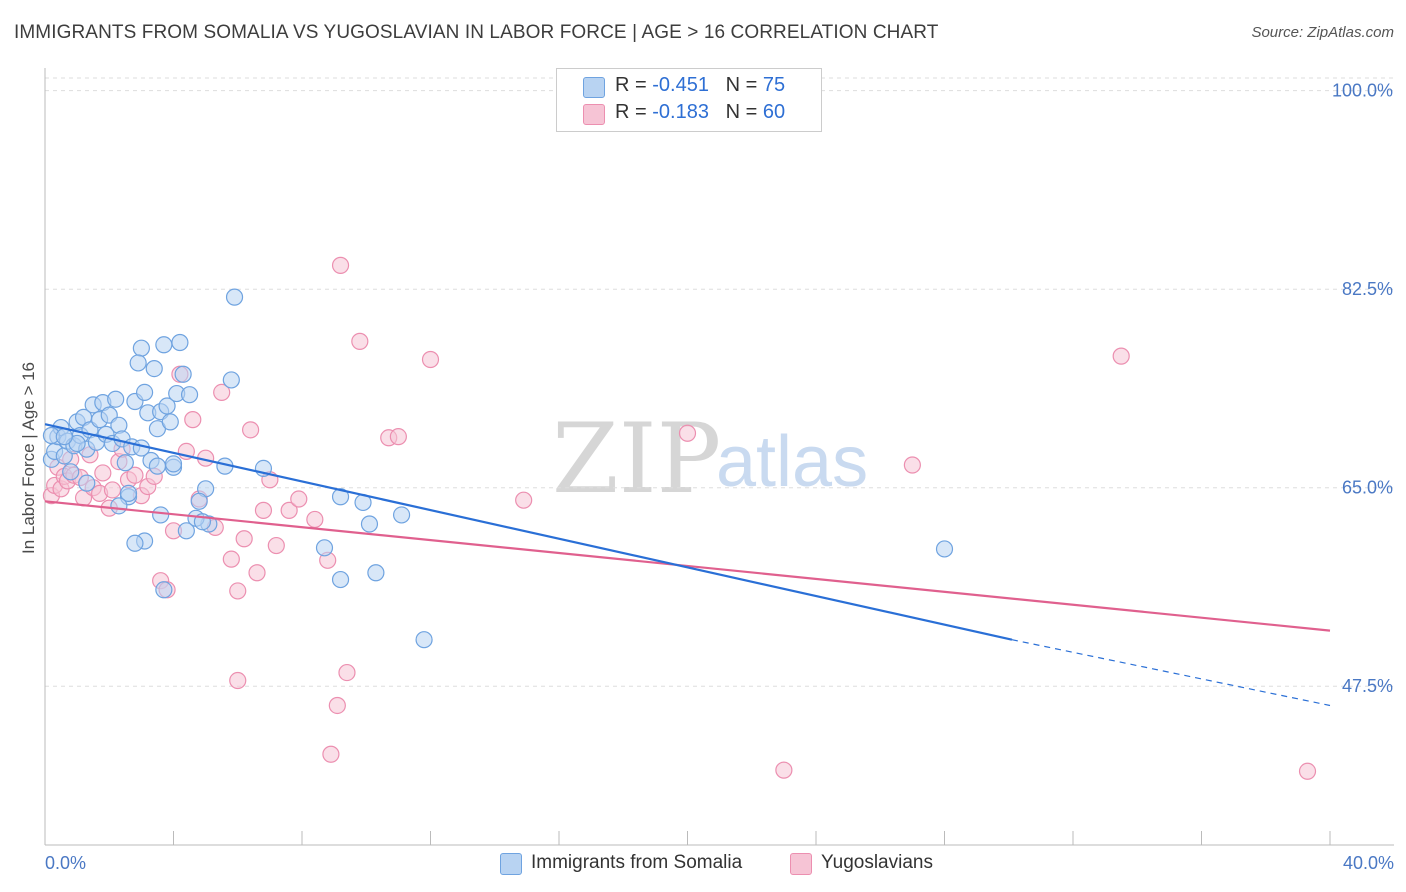  Describe the element at coordinates (594, 114) in the screenshot. I see `legend-swatch-pink` at that location.